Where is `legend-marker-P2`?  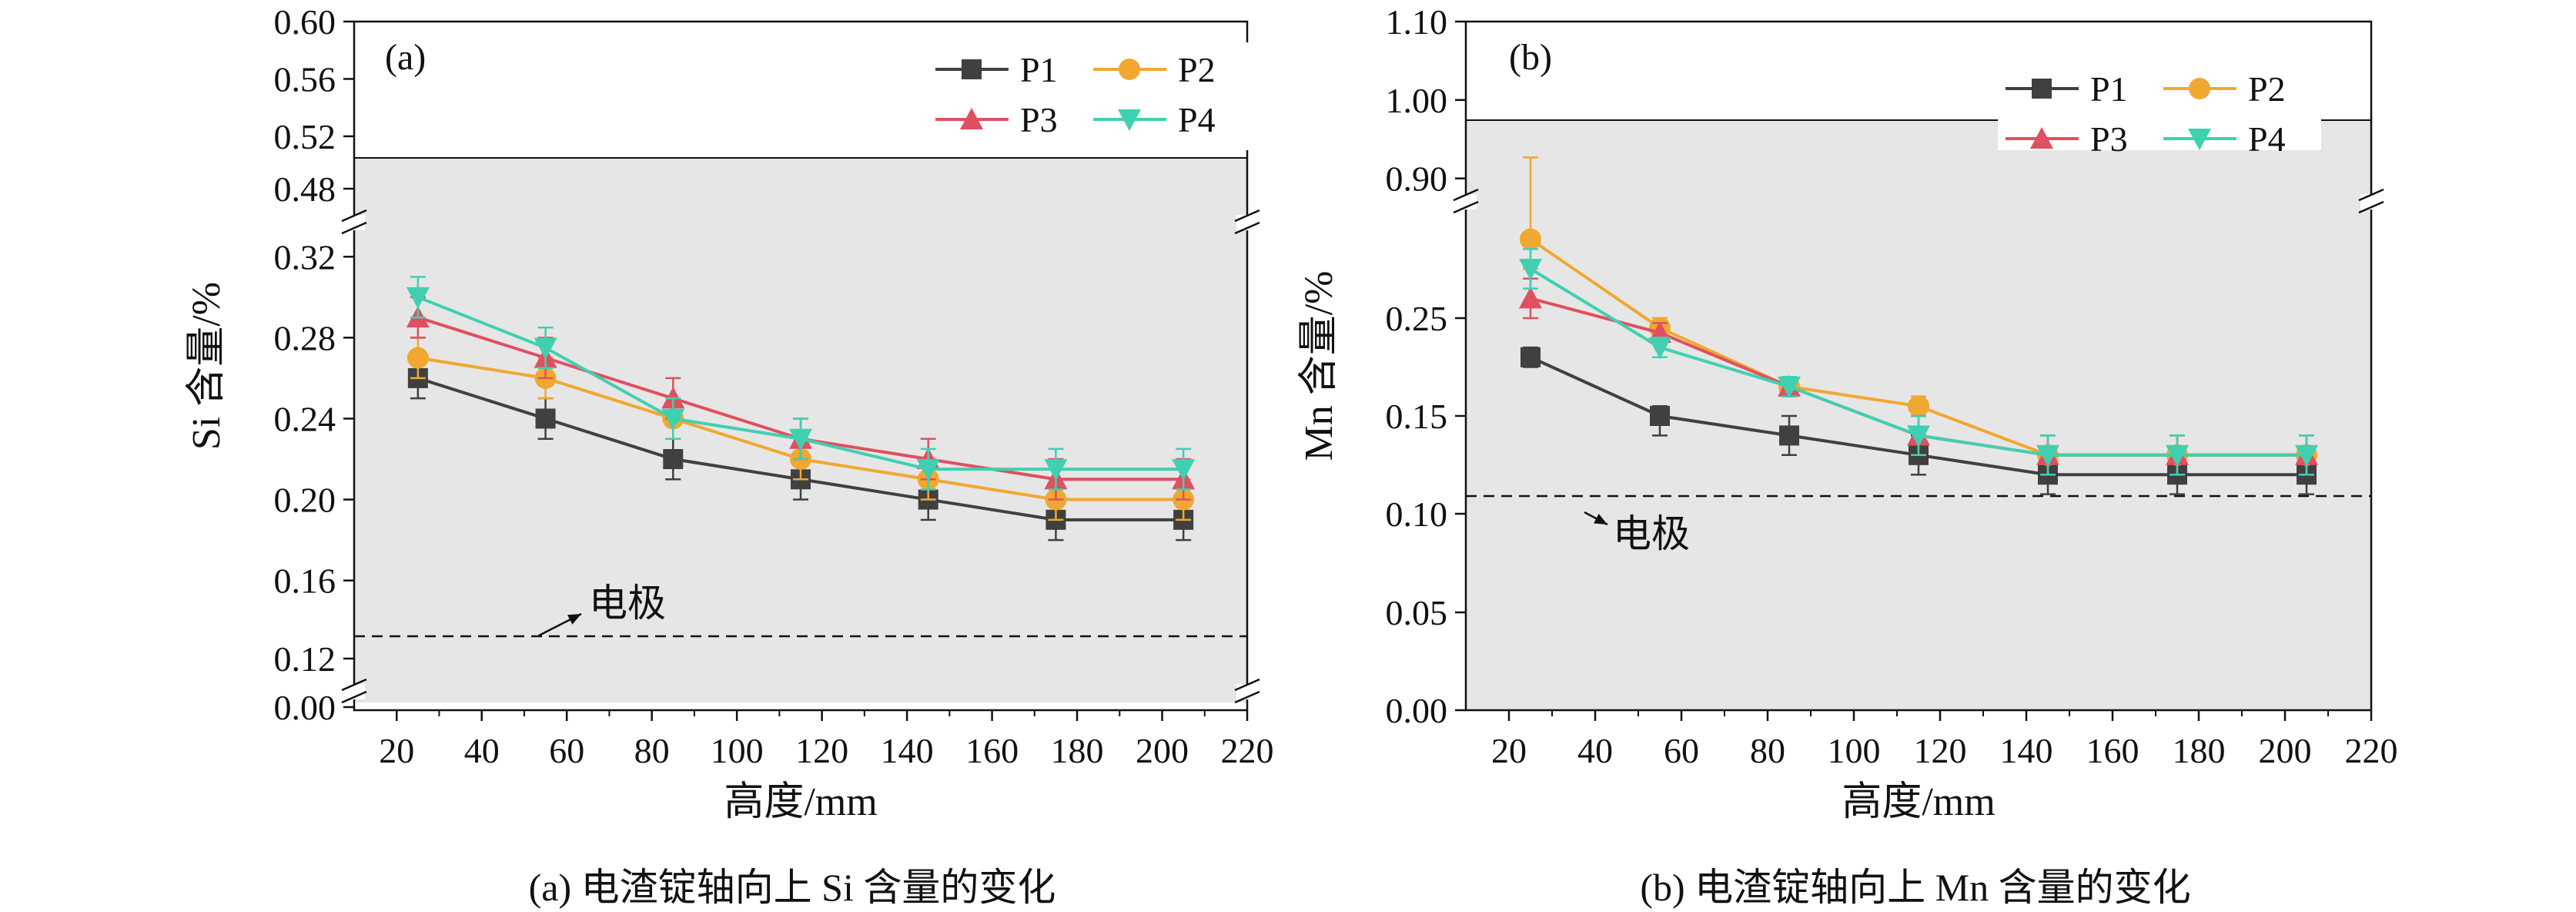 legend-marker-P2 is located at coordinates (2199, 88).